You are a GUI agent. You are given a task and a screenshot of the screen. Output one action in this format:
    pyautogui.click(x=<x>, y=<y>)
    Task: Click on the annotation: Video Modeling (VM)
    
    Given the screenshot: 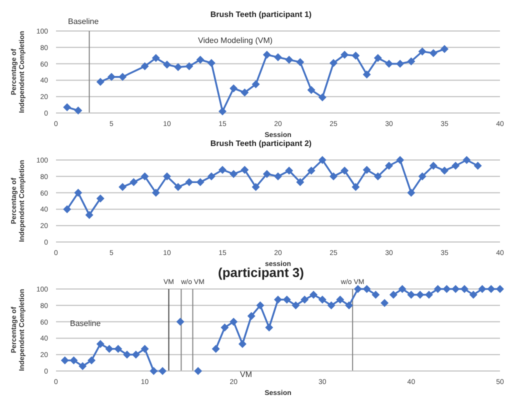 What is the action you would take?
    pyautogui.click(x=235, y=40)
    